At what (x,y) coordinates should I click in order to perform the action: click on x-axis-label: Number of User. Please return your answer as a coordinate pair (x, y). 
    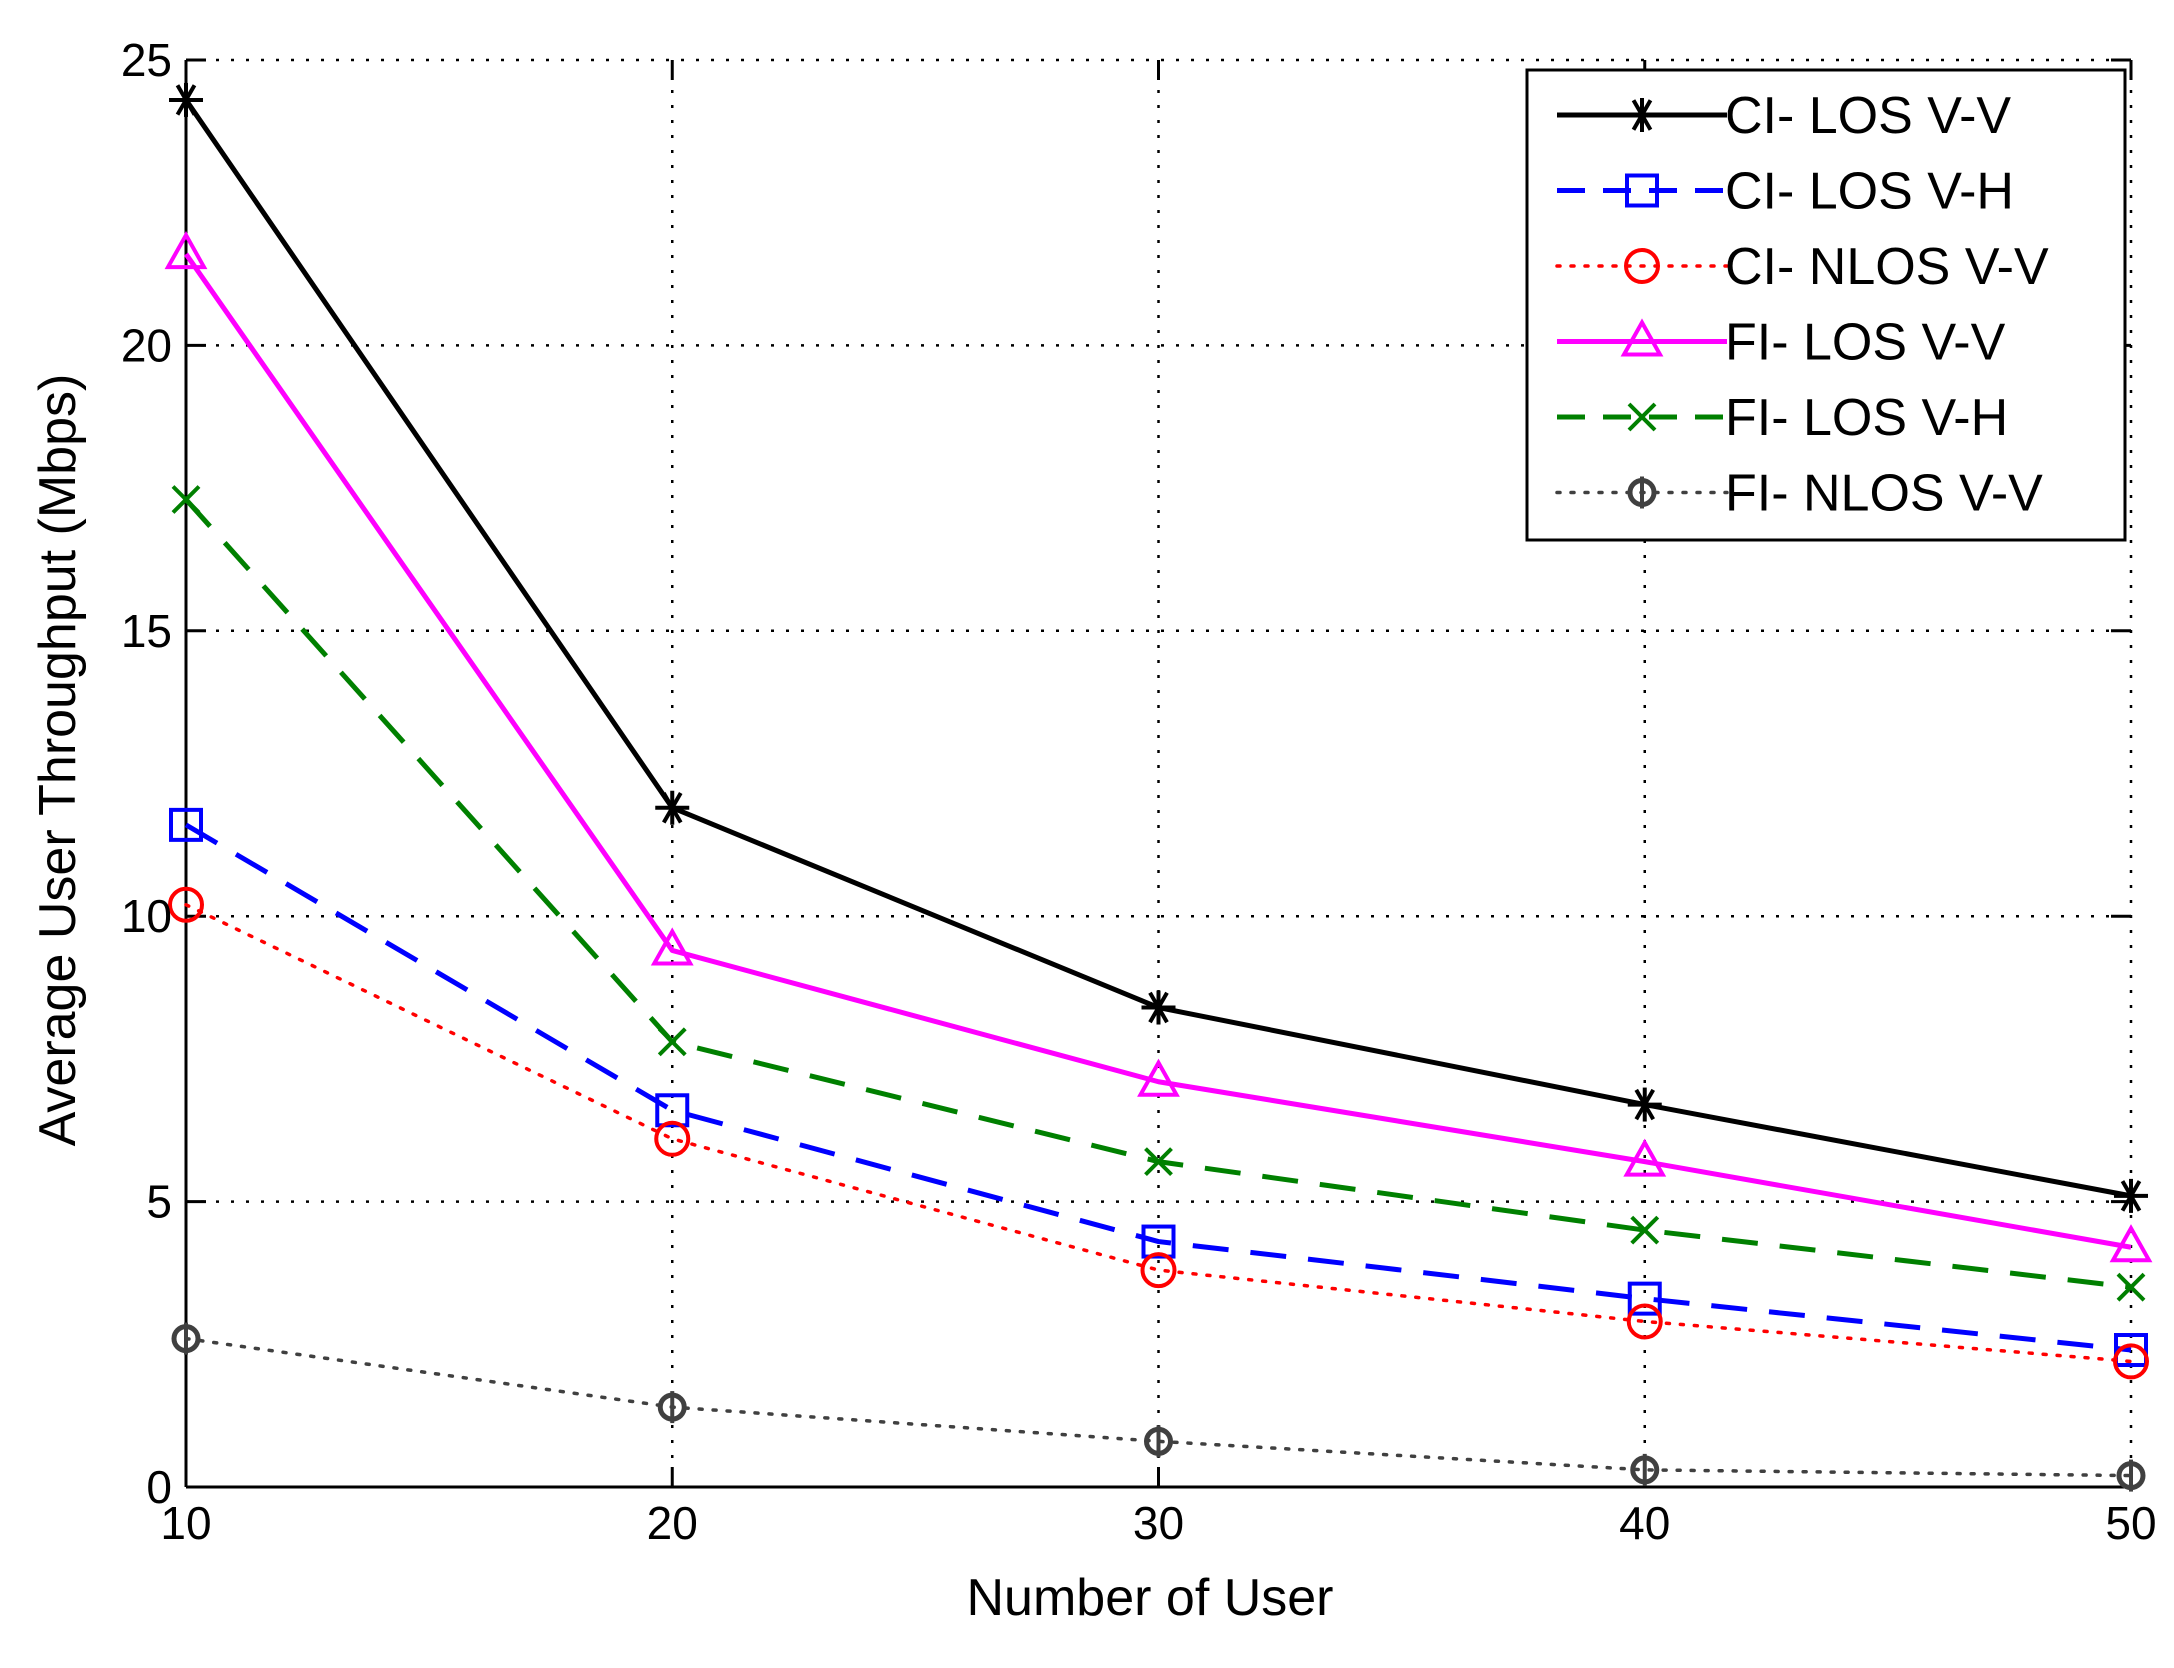
    Looking at the image, I should click on (1150, 1598).